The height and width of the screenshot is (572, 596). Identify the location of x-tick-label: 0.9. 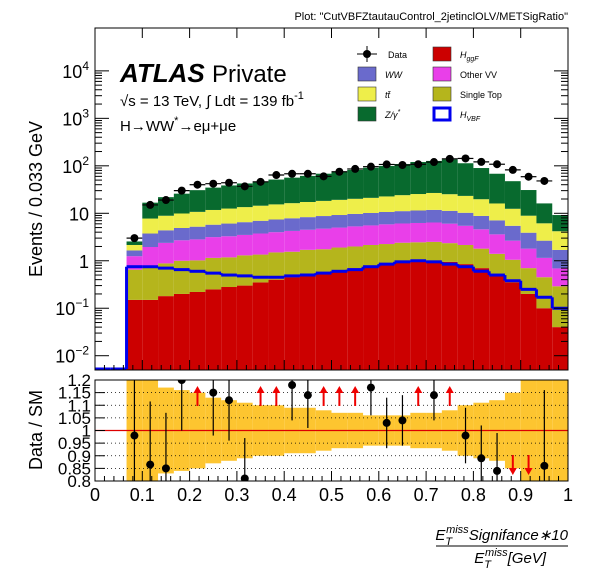
(520, 495).